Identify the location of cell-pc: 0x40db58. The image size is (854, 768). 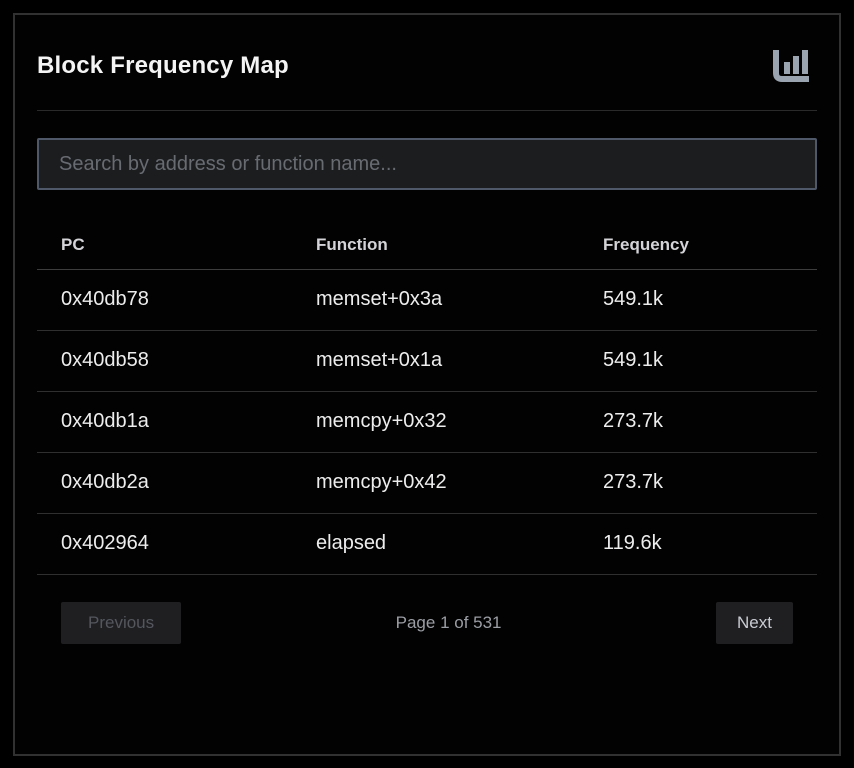
(176, 361).